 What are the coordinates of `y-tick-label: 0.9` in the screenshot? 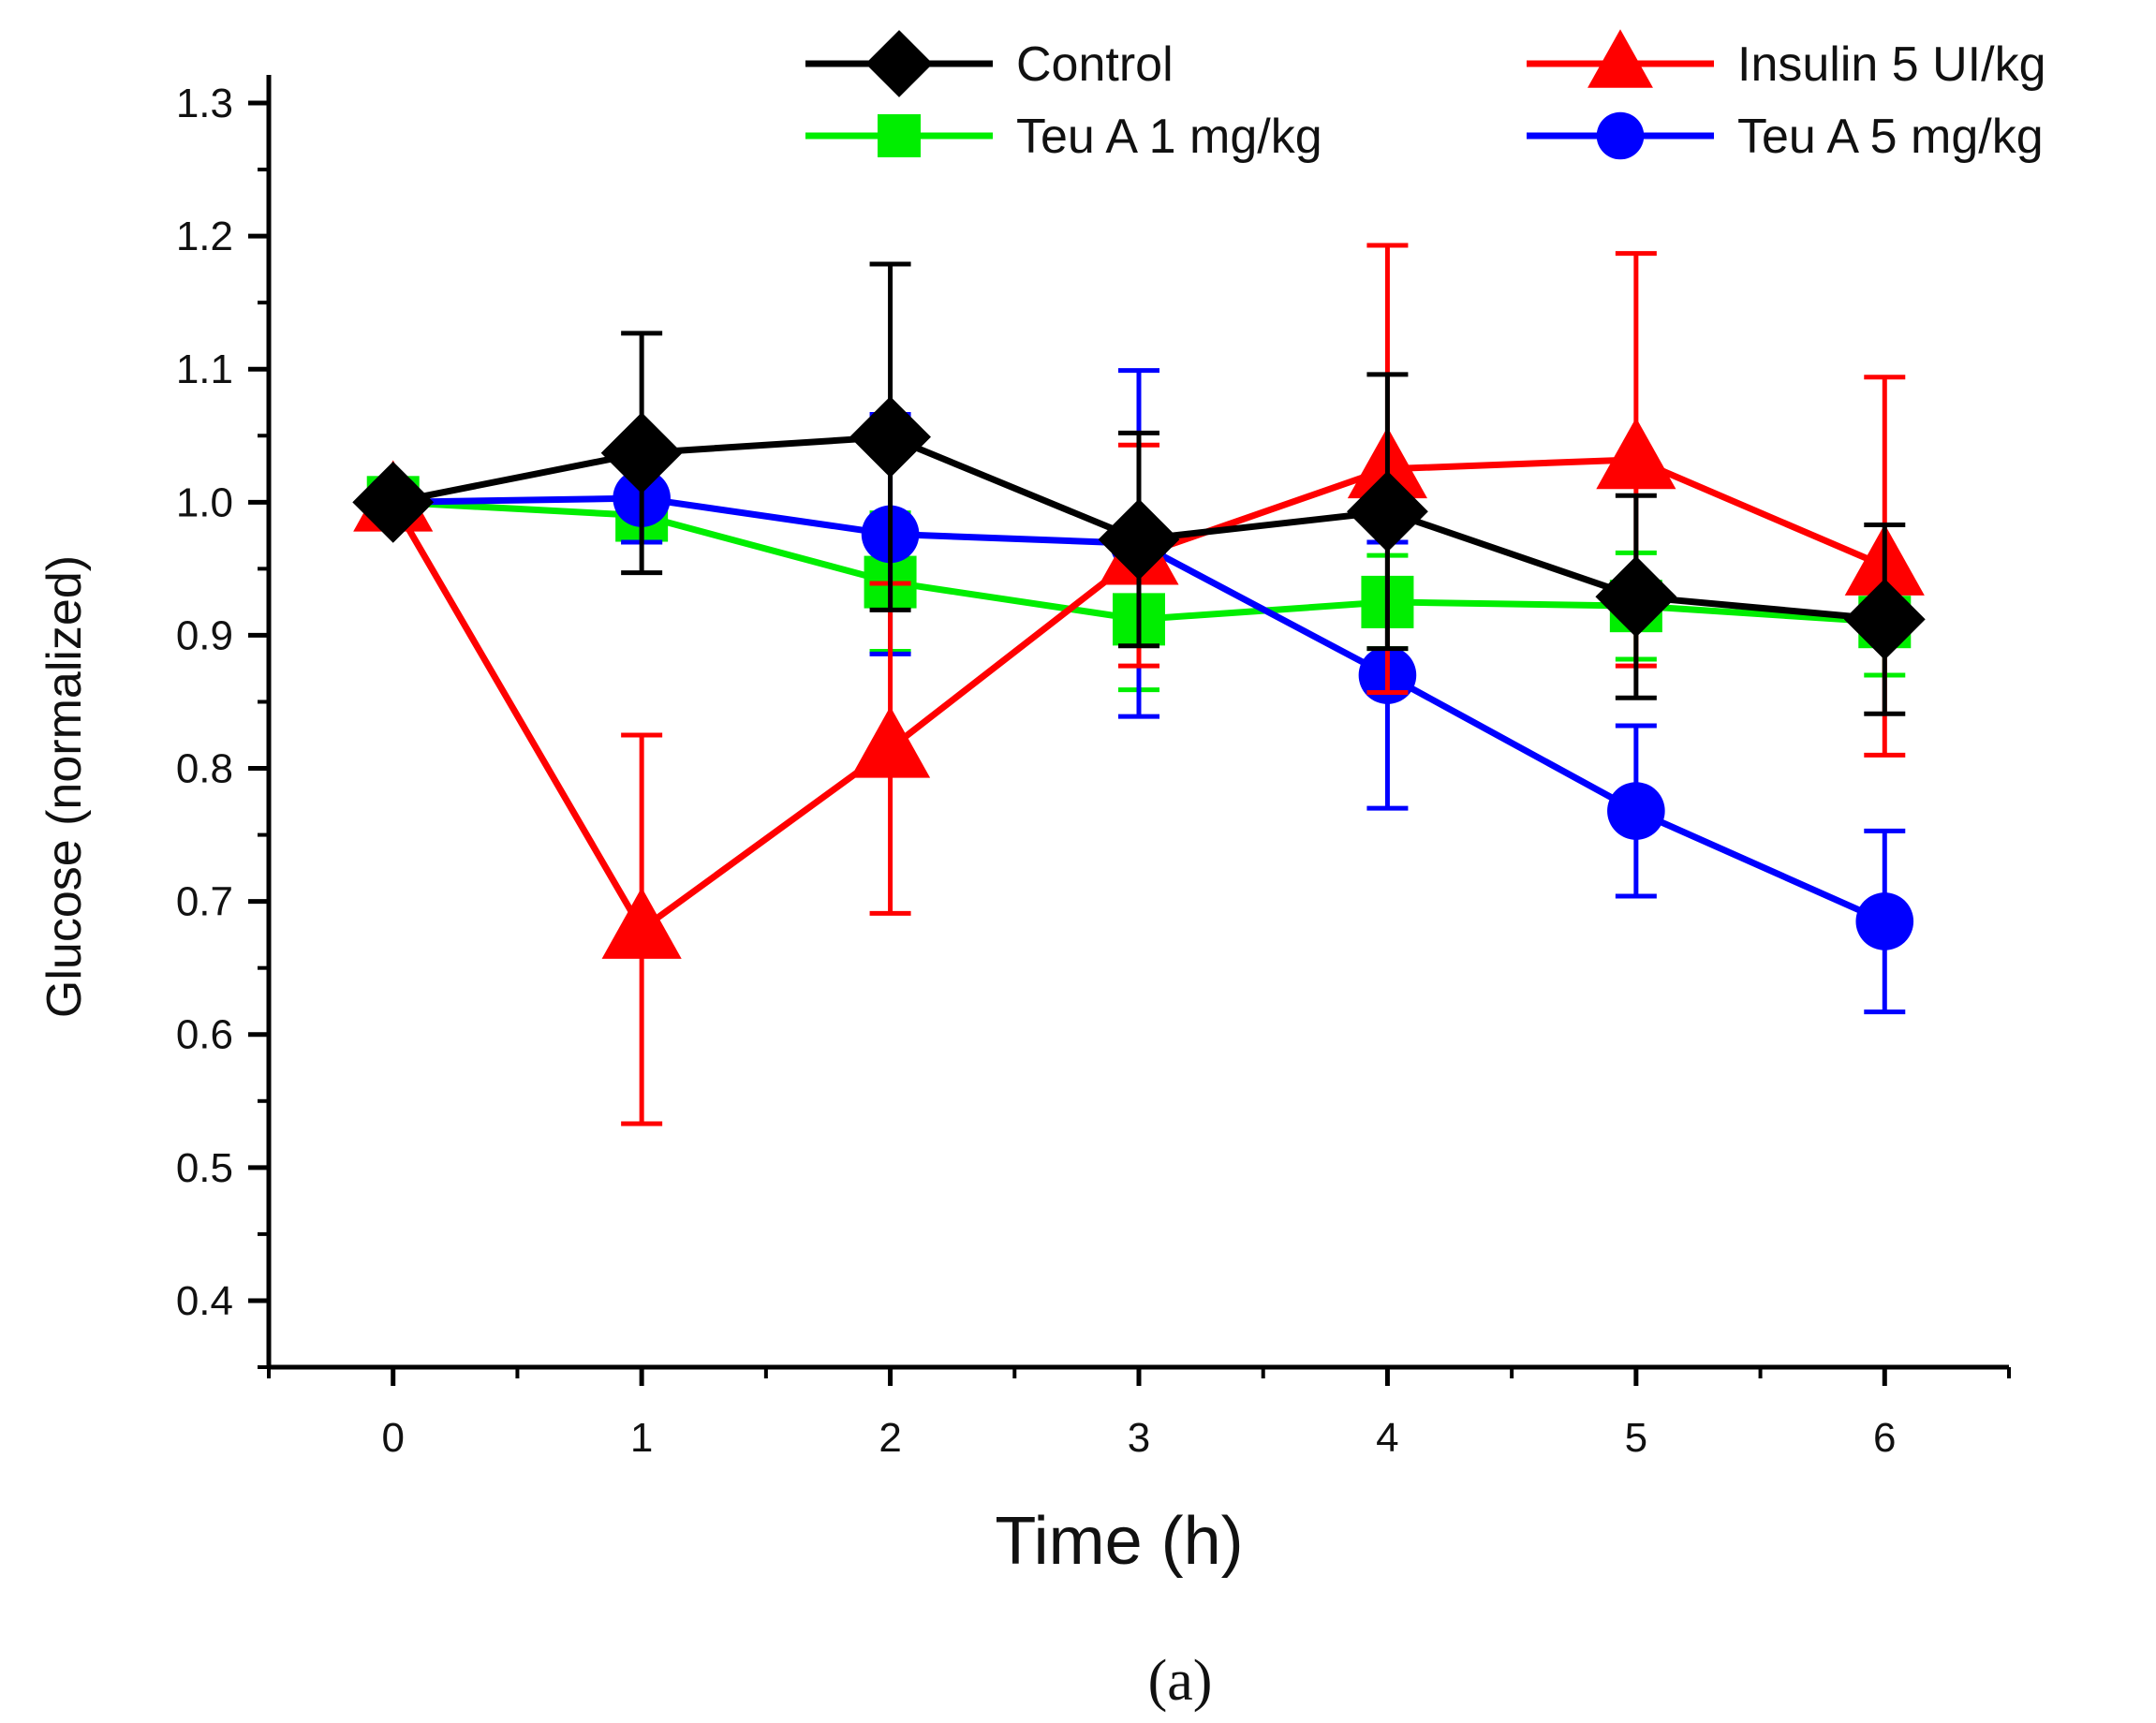 It's located at (204, 635).